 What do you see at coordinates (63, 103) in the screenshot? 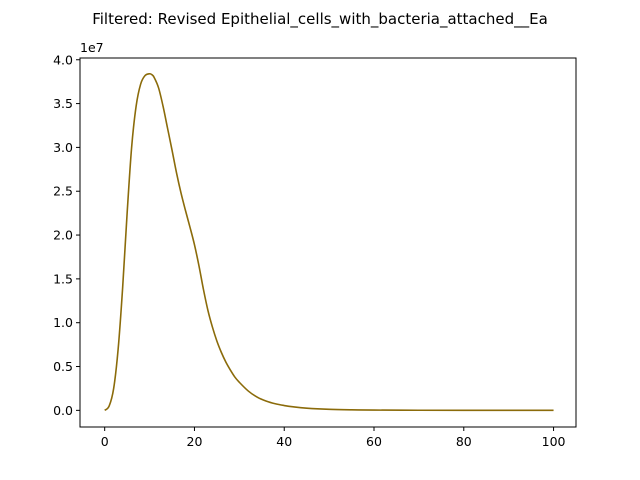
I see `y-tick-label: 3.5` at bounding box center [63, 103].